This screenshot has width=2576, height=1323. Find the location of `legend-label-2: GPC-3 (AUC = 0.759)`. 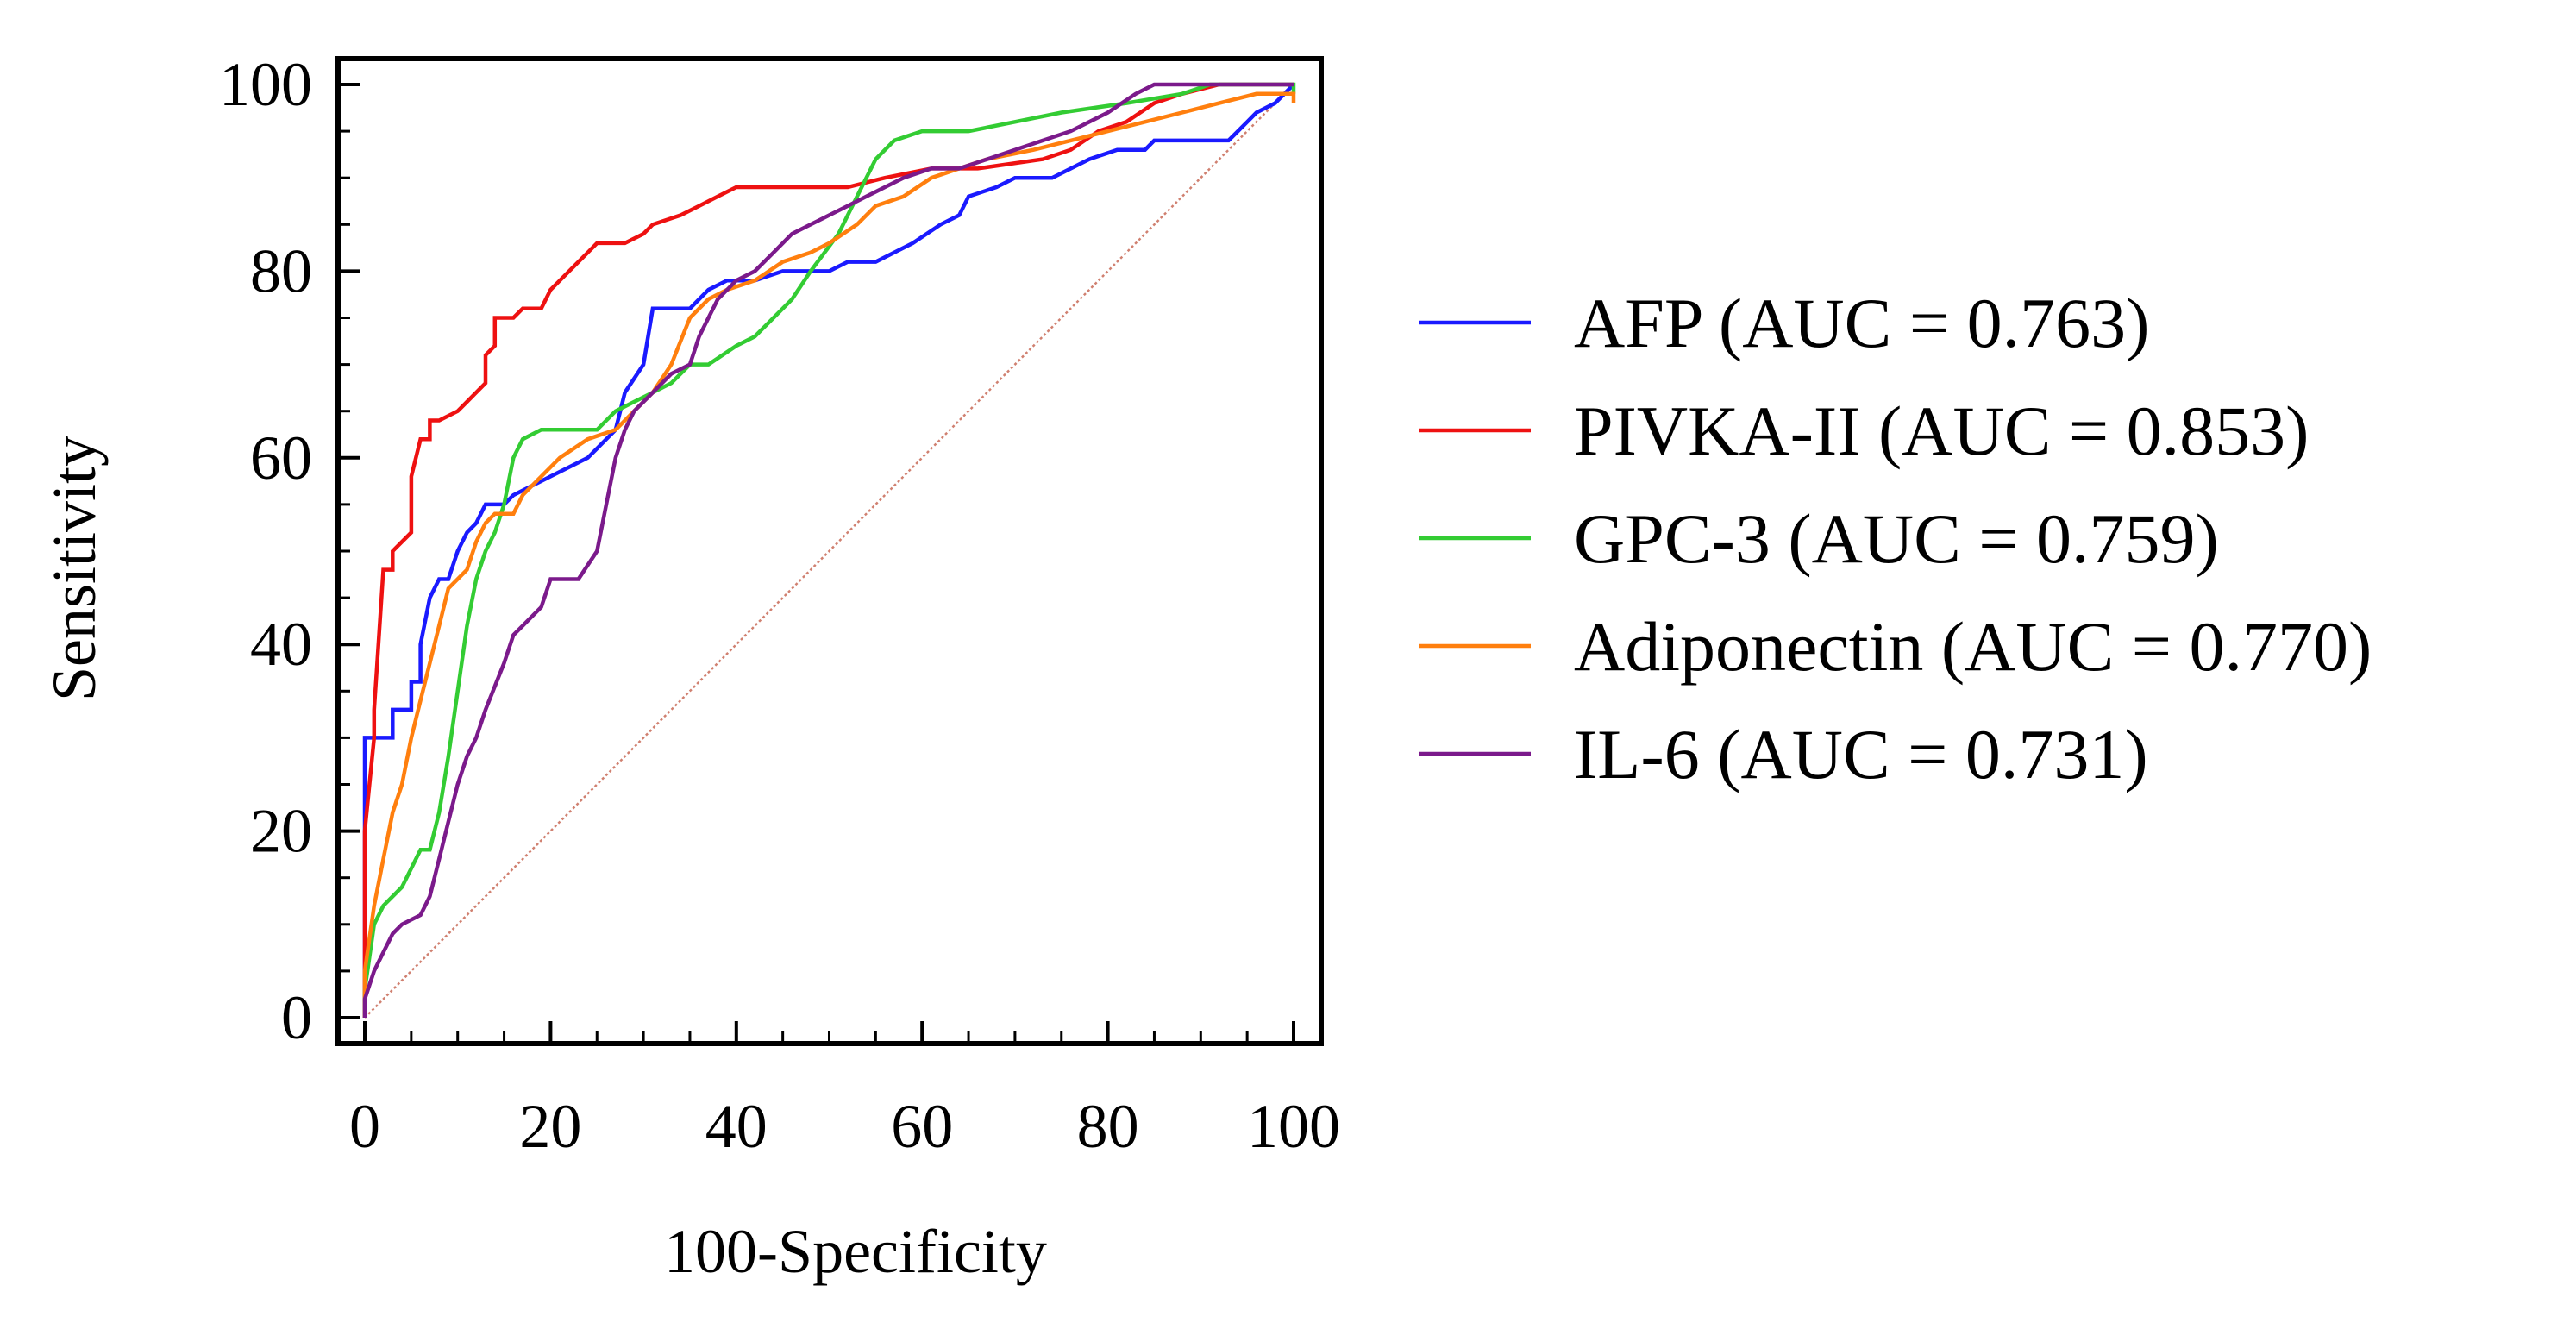

legend-label-2: GPC-3 (AUC = 0.759) is located at coordinates (1896, 538).